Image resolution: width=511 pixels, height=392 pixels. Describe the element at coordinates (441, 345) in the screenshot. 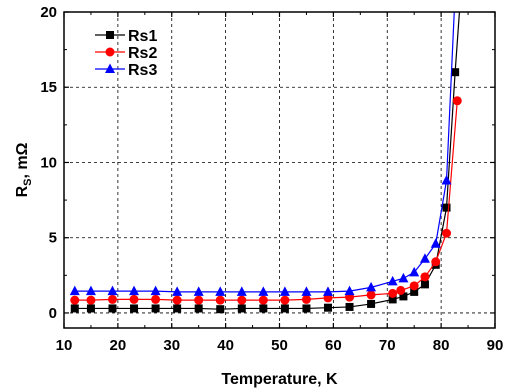

I see `x-tick-label: 80` at that location.